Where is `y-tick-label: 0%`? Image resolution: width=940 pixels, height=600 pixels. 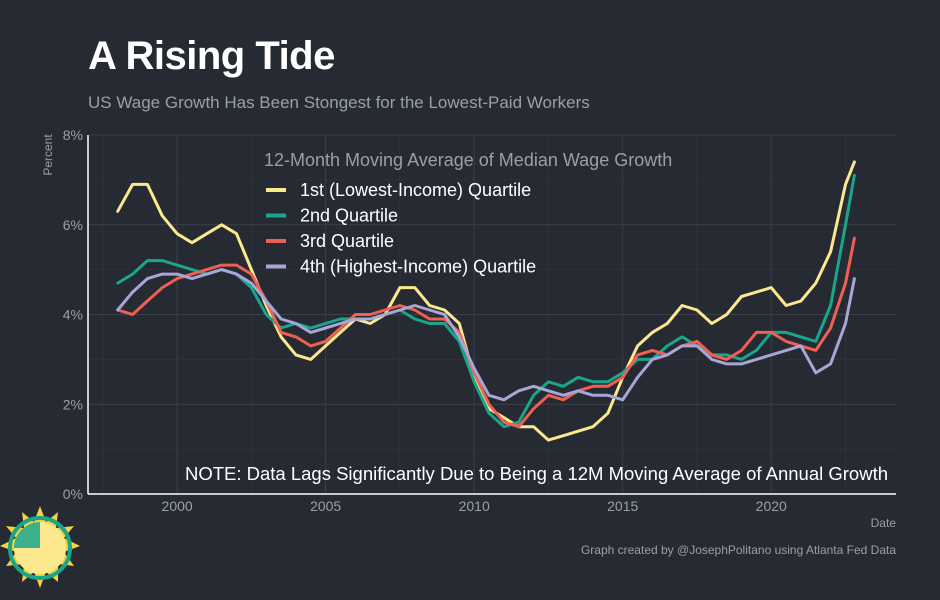 y-tick-label: 0% is located at coordinates (73, 494).